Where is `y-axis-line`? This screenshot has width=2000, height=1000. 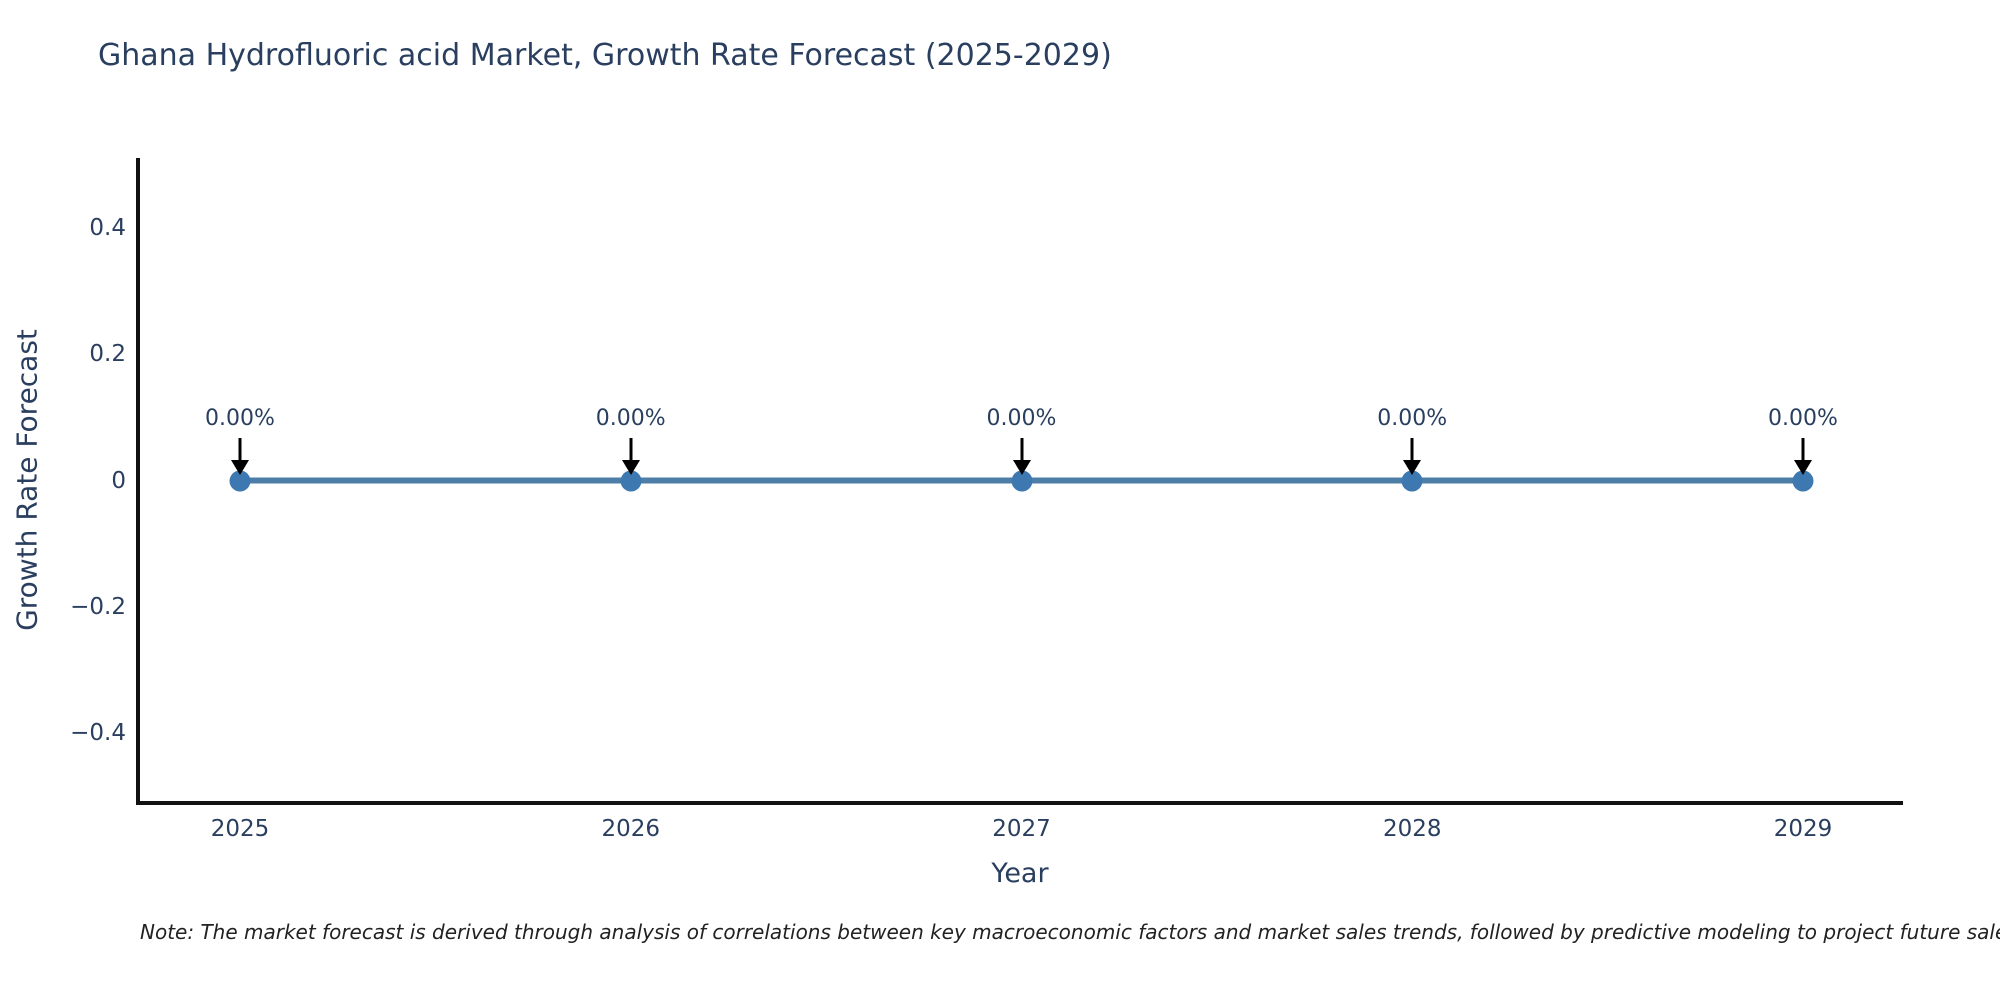 y-axis-line is located at coordinates (138, 481).